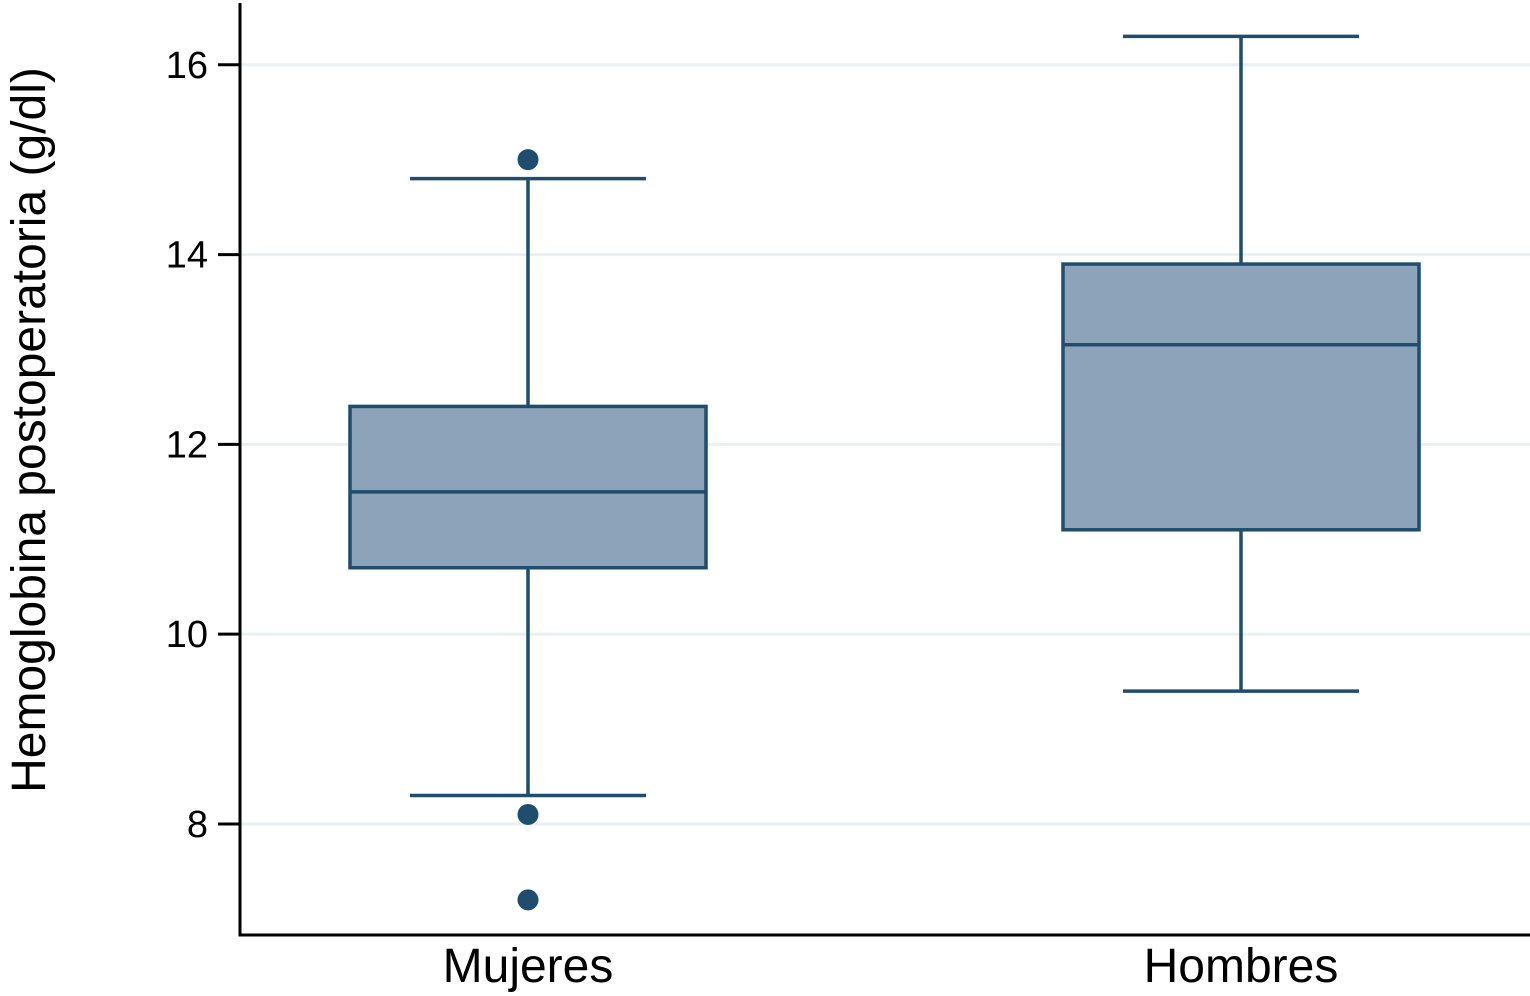 The width and height of the screenshot is (1530, 996). What do you see at coordinates (29, 430) in the screenshot?
I see `y-axis-title: Hemoglobina postoperatoria (g/dl)` at bounding box center [29, 430].